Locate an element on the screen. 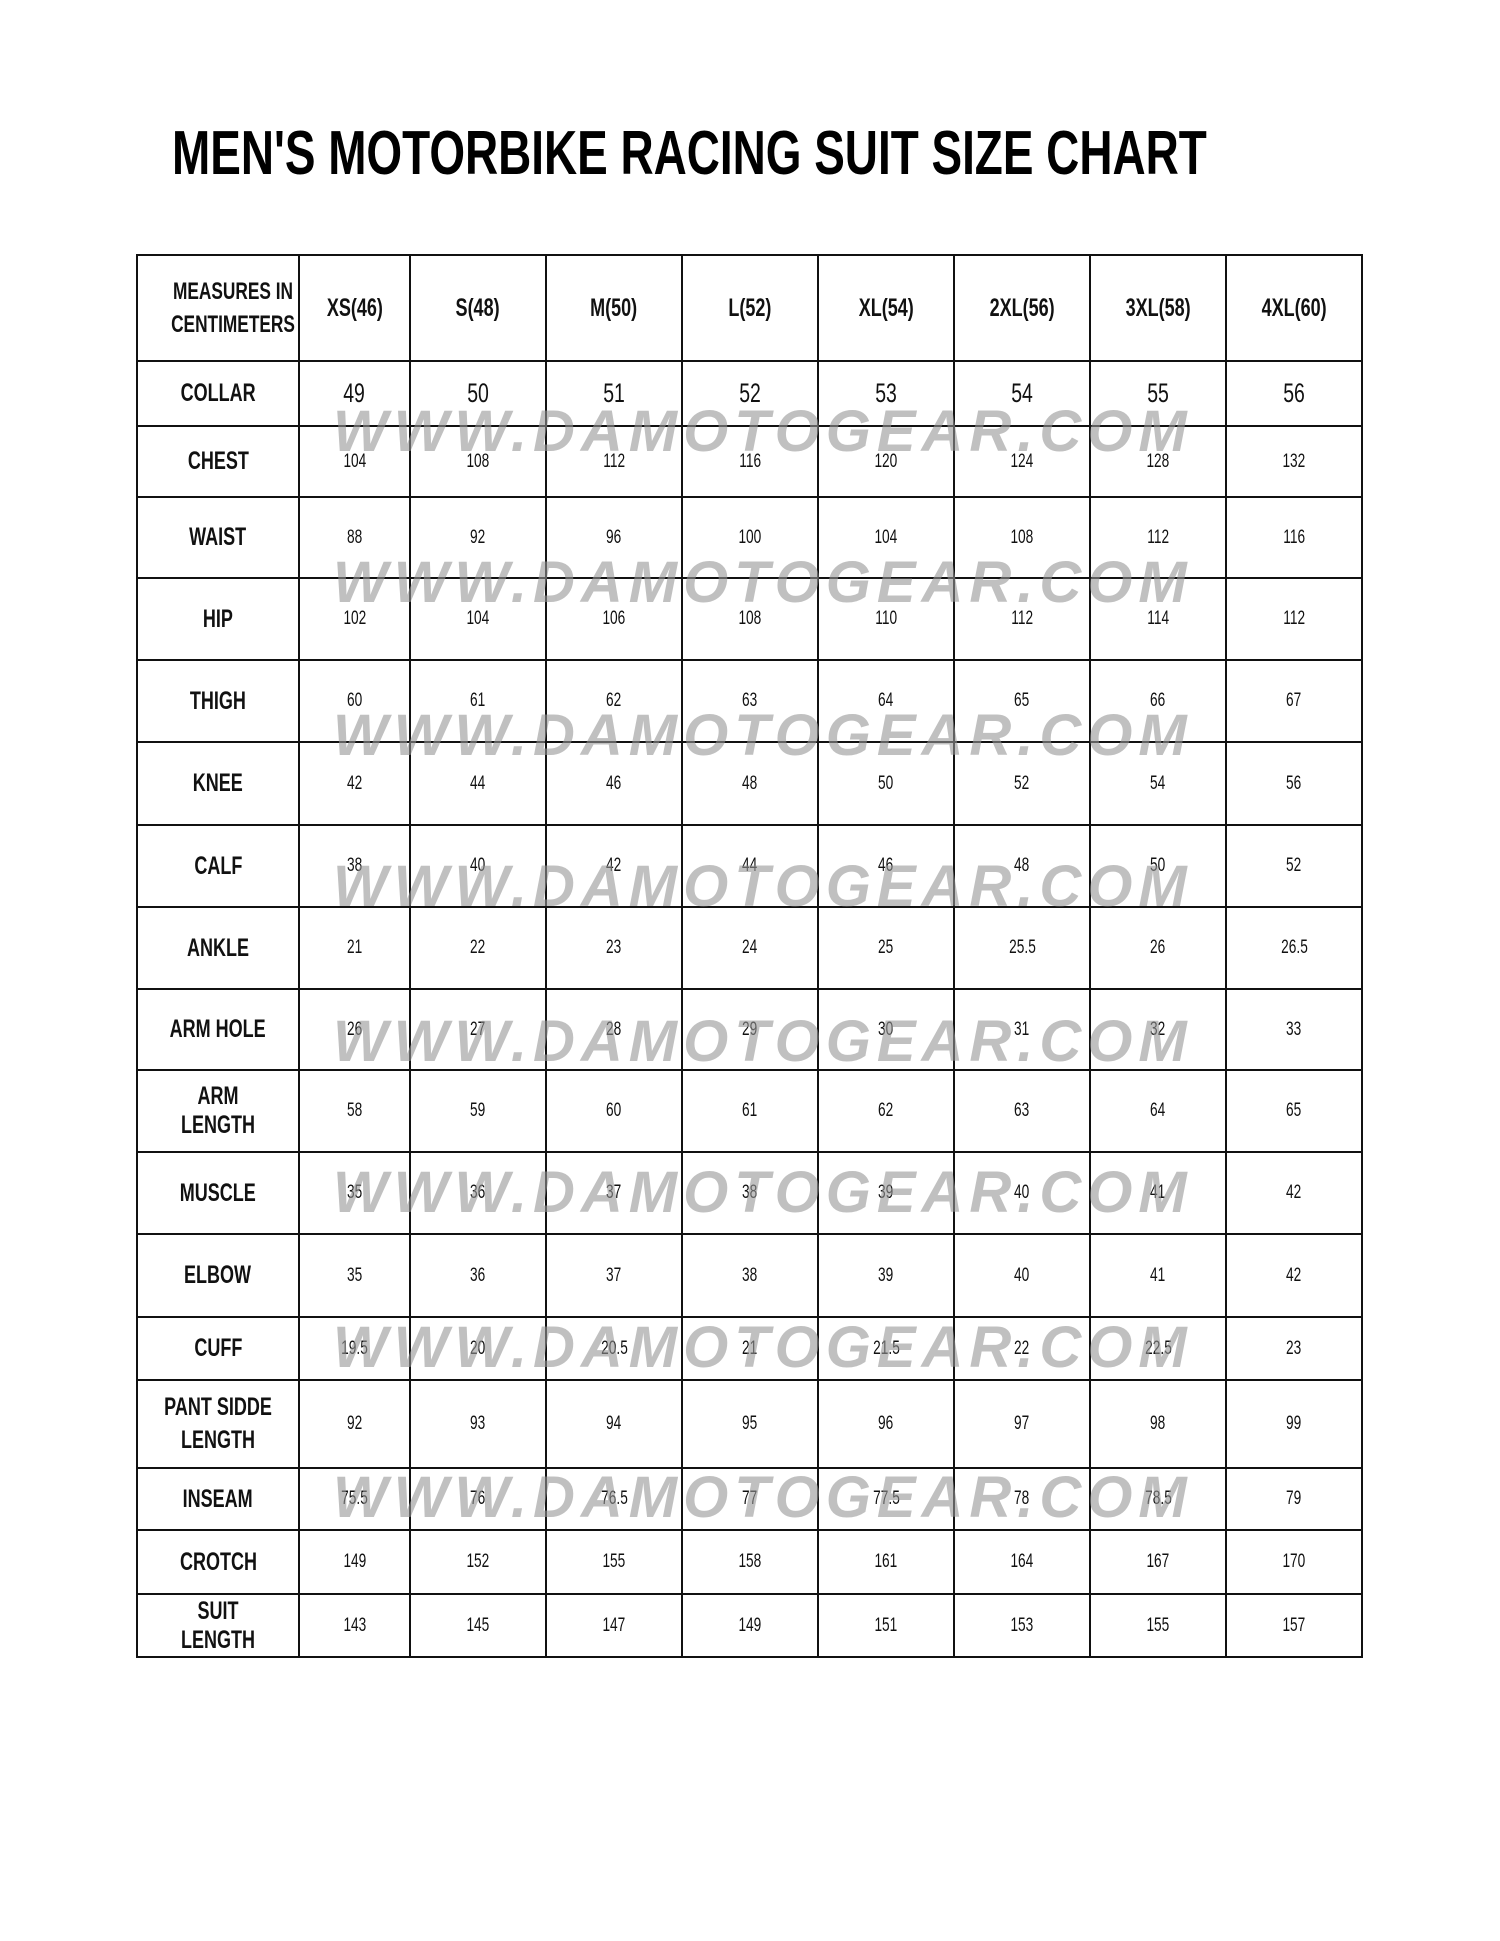 This screenshot has height=1941, width=1500. row-label: MUSCLE is located at coordinates (218, 1193).